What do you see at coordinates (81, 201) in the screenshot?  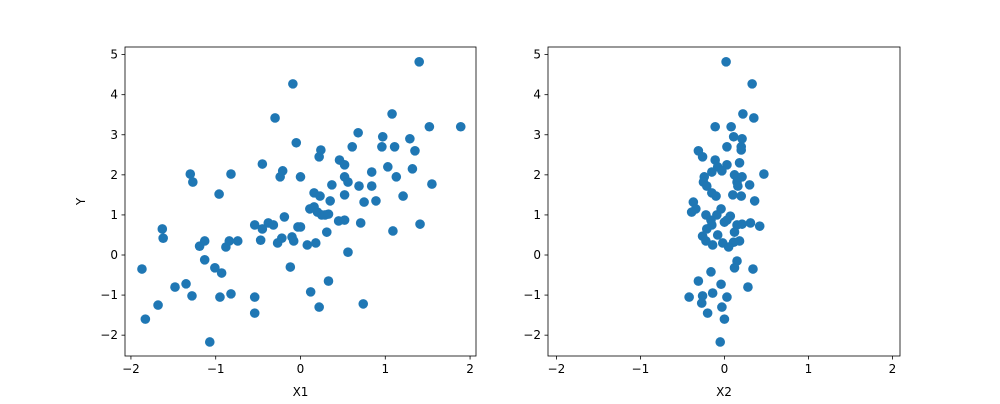 I see `y-axis-label: Y` at bounding box center [81, 201].